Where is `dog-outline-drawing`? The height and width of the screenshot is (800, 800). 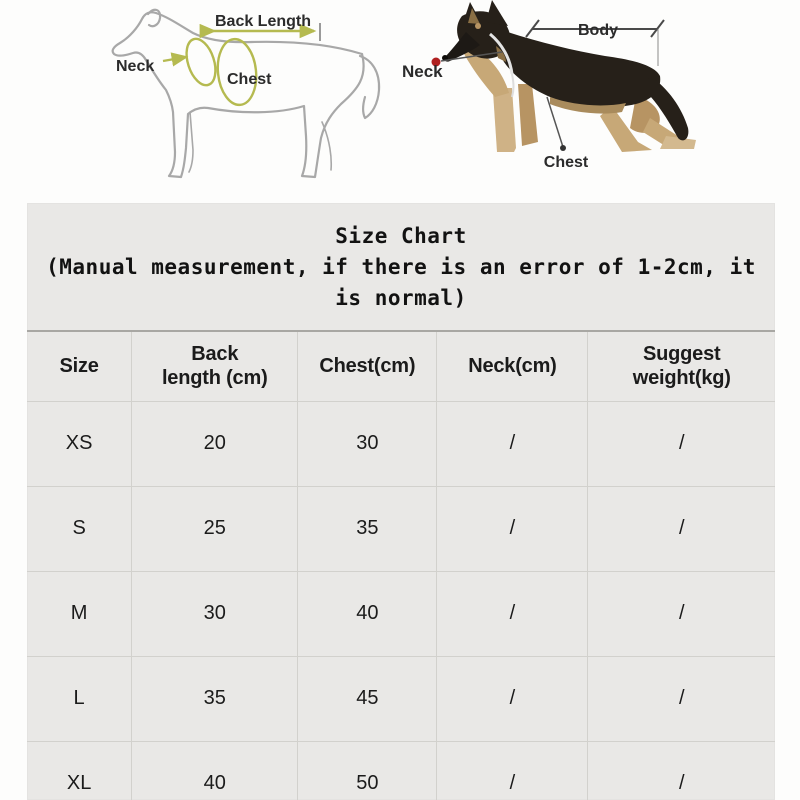 dog-outline-drawing is located at coordinates (246, 93).